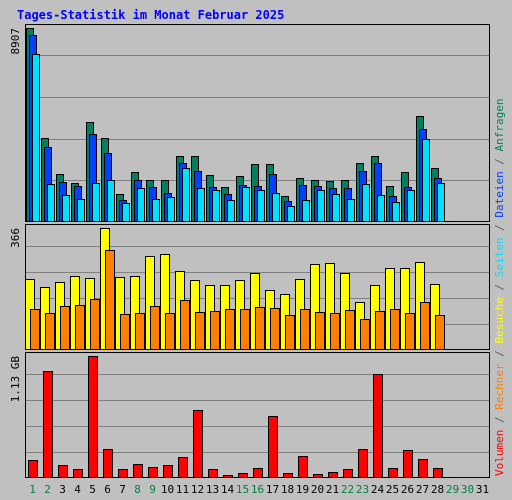 Image resolution: width=512 pixels, height=500 pixels. Describe the element at coordinates (437, 489) in the screenshot. I see `x-label-day-28: 28` at that location.